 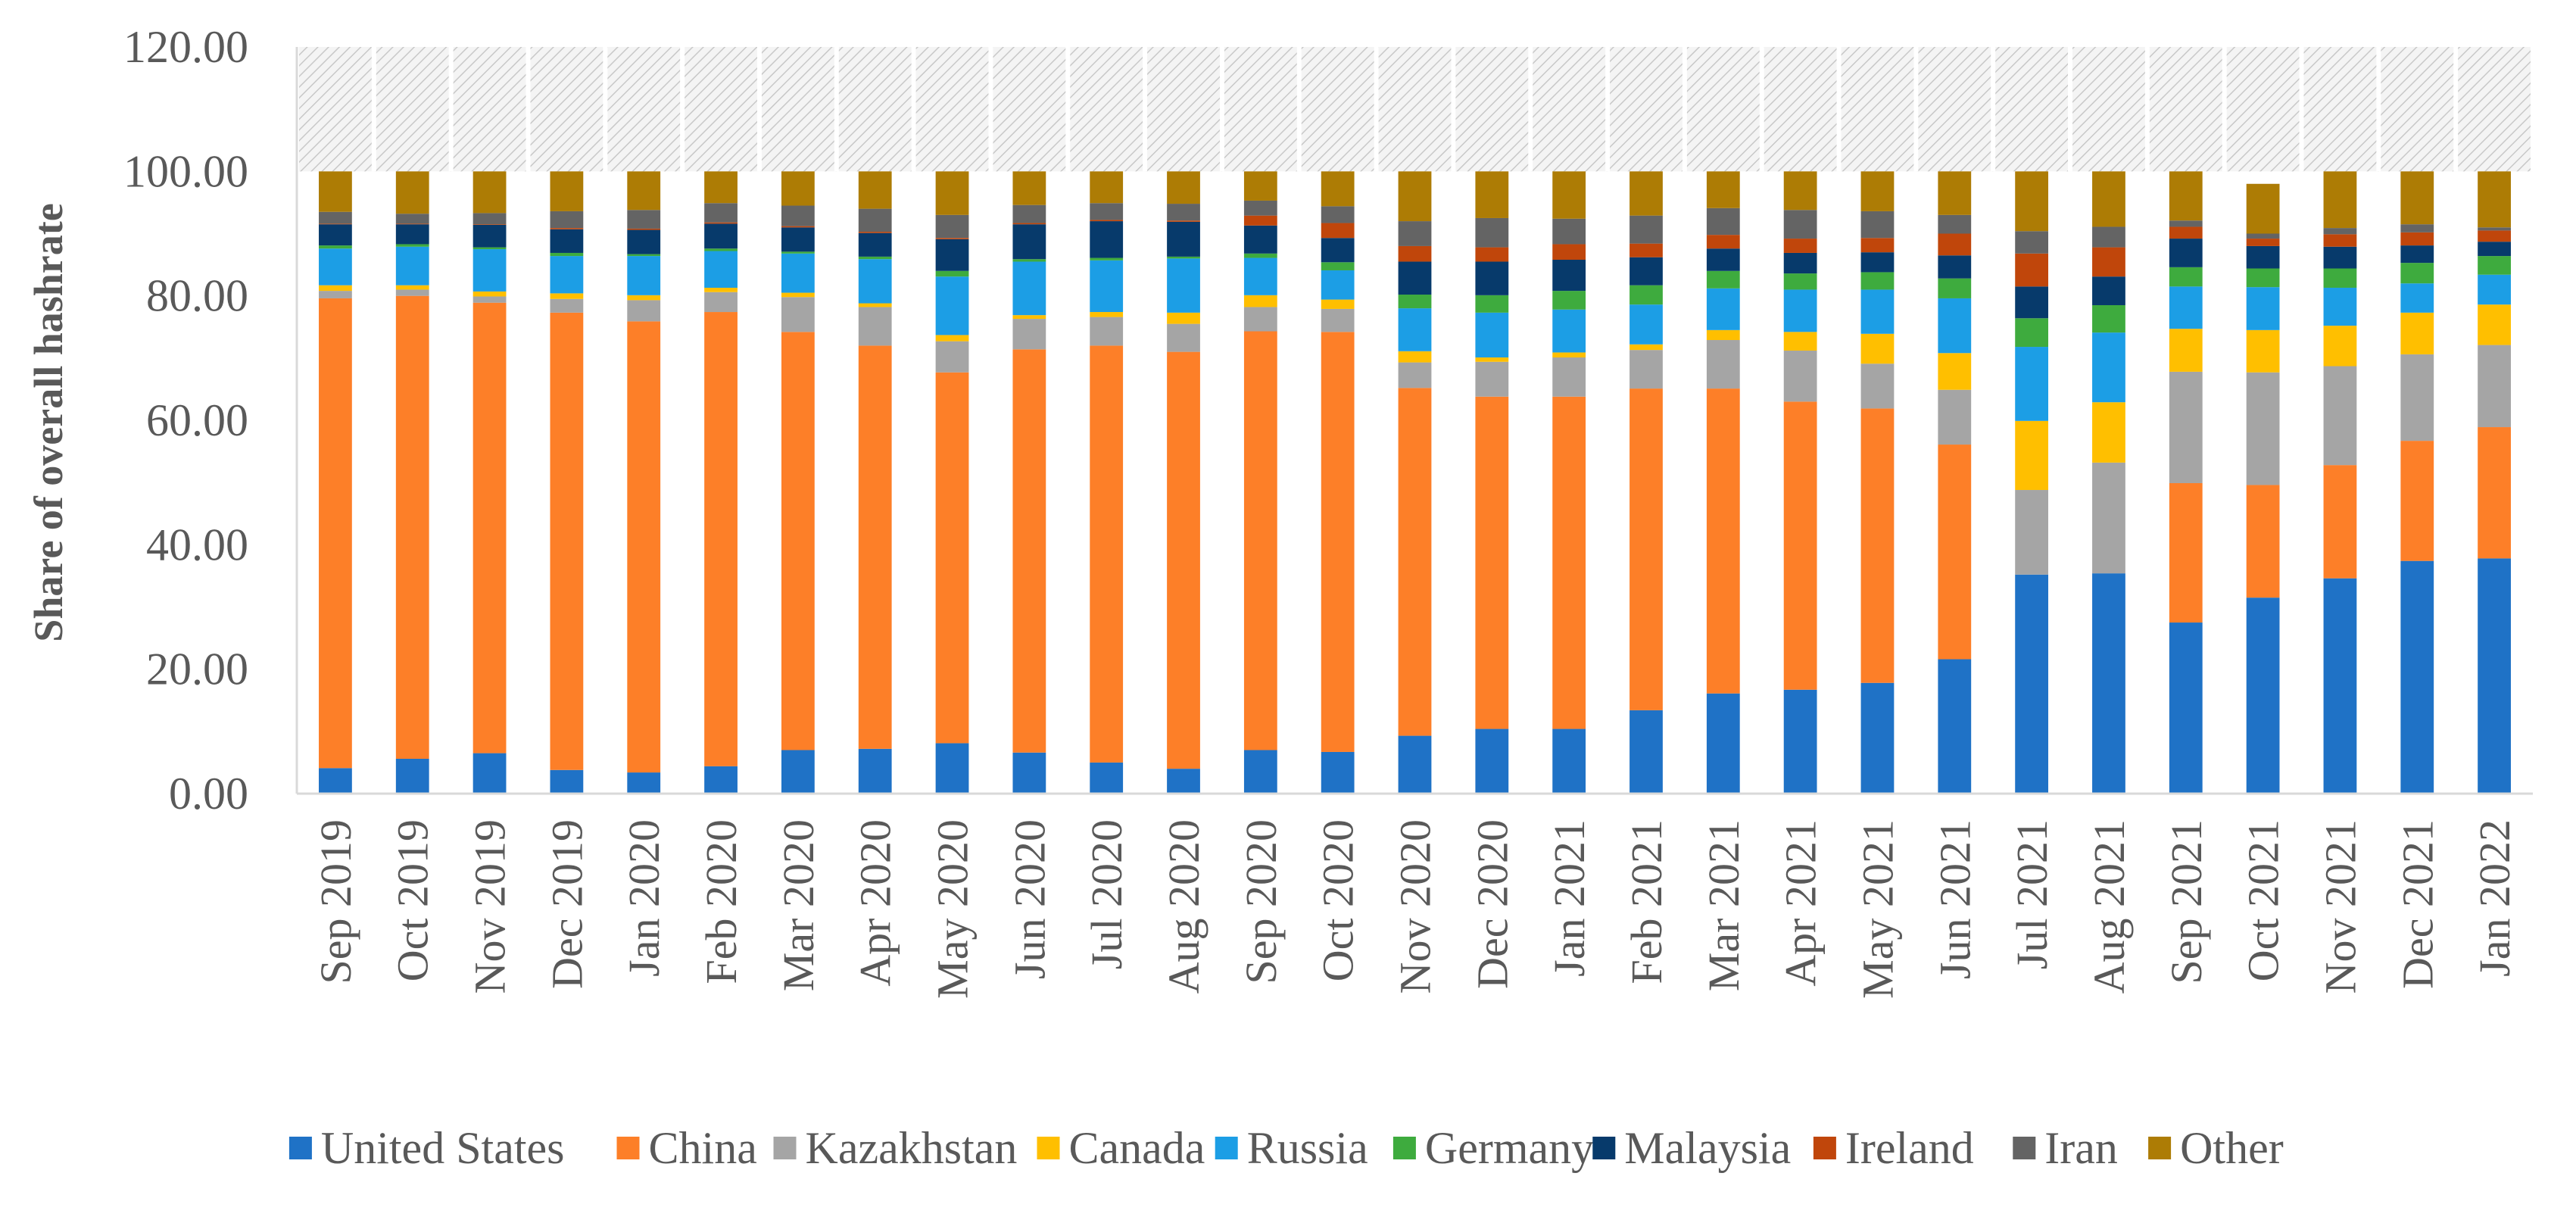 What do you see at coordinates (1691, 1148) in the screenshot?
I see `legend-item: Malaysia` at bounding box center [1691, 1148].